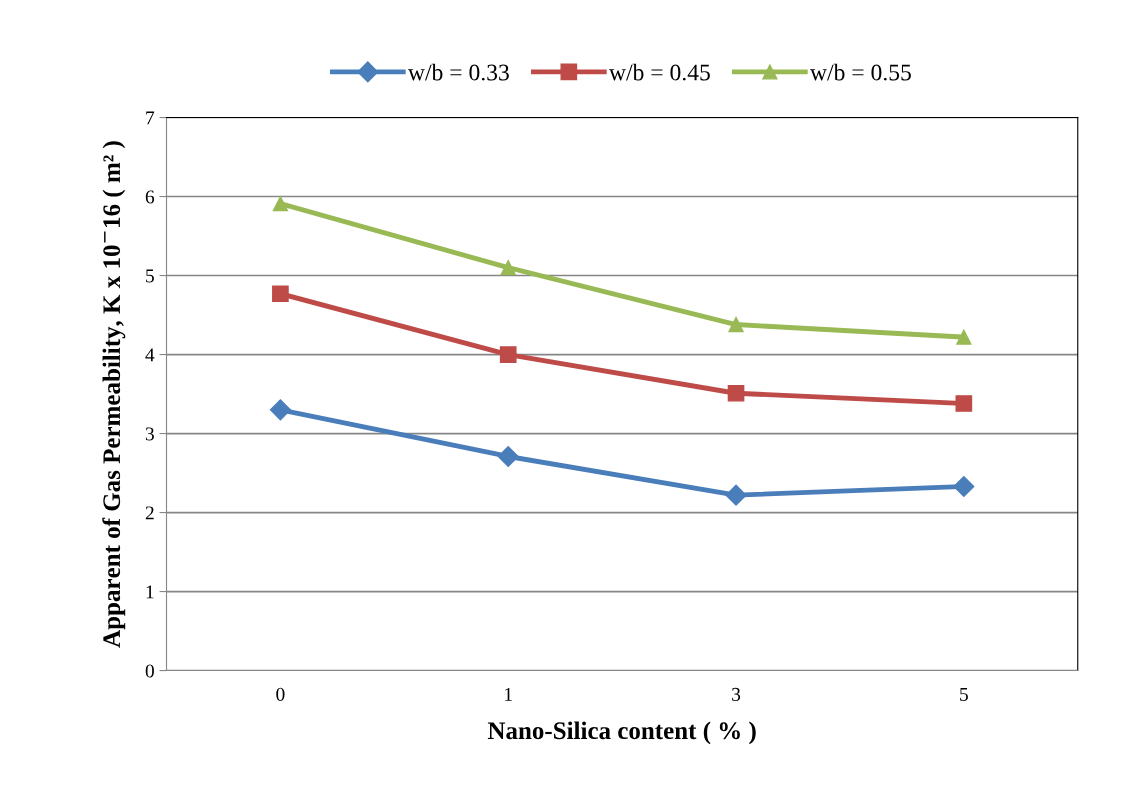 This screenshot has height=805, width=1125. What do you see at coordinates (150, 592) in the screenshot?
I see `y-tick-label: 1` at bounding box center [150, 592].